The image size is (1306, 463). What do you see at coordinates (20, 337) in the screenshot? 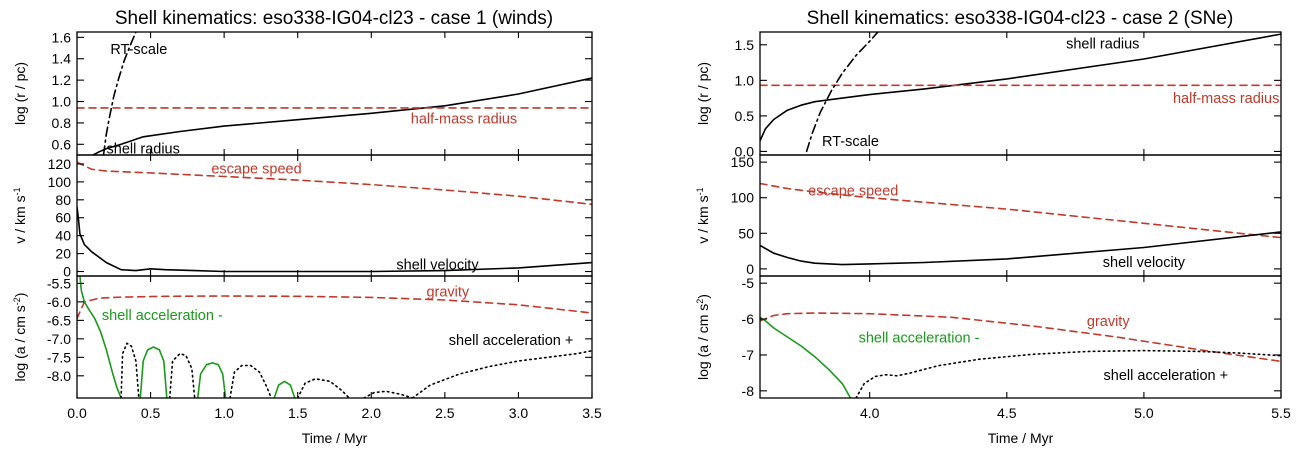
I see `y-axis-label: log (a / cm s-2)` at bounding box center [20, 337].